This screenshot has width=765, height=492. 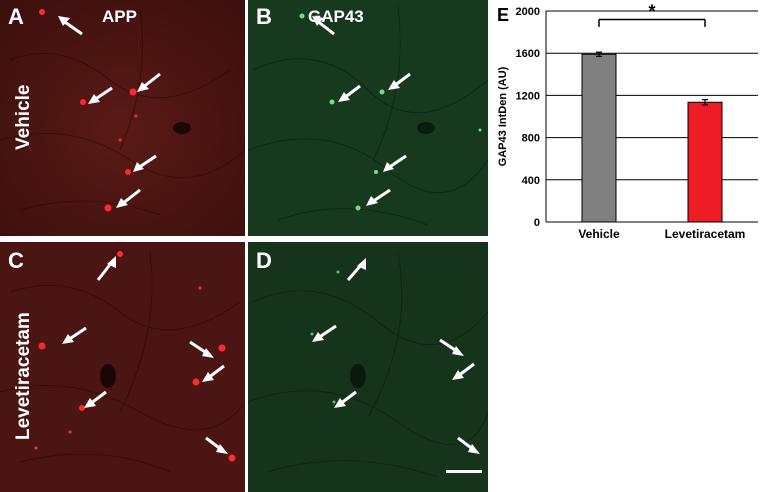 I want to click on row-label-levetiracetam: Levetiracetam, so click(x=23, y=376).